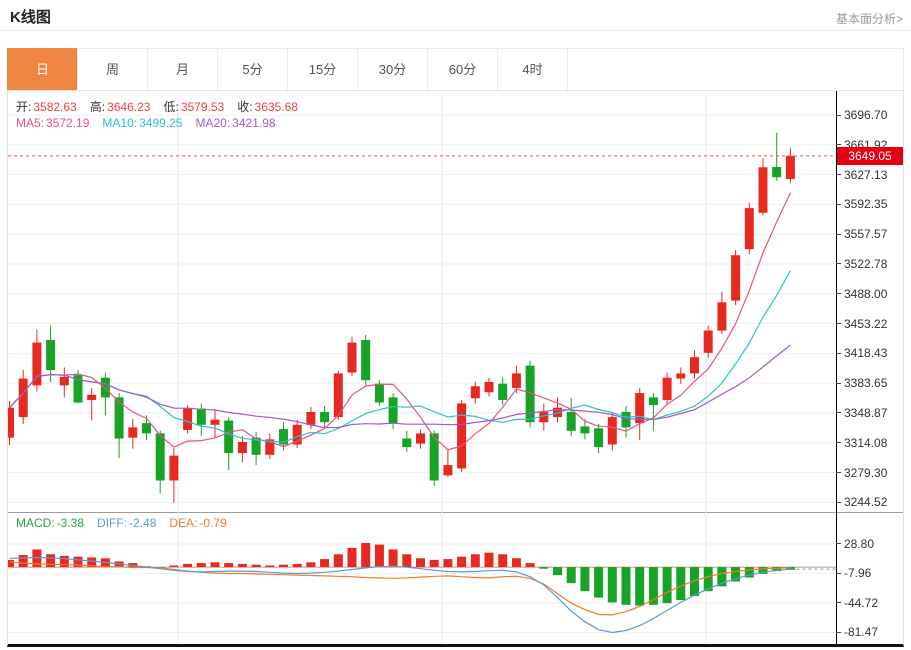 The width and height of the screenshot is (911, 650). What do you see at coordinates (322, 69) in the screenshot?
I see `tab-15分: 15分` at bounding box center [322, 69].